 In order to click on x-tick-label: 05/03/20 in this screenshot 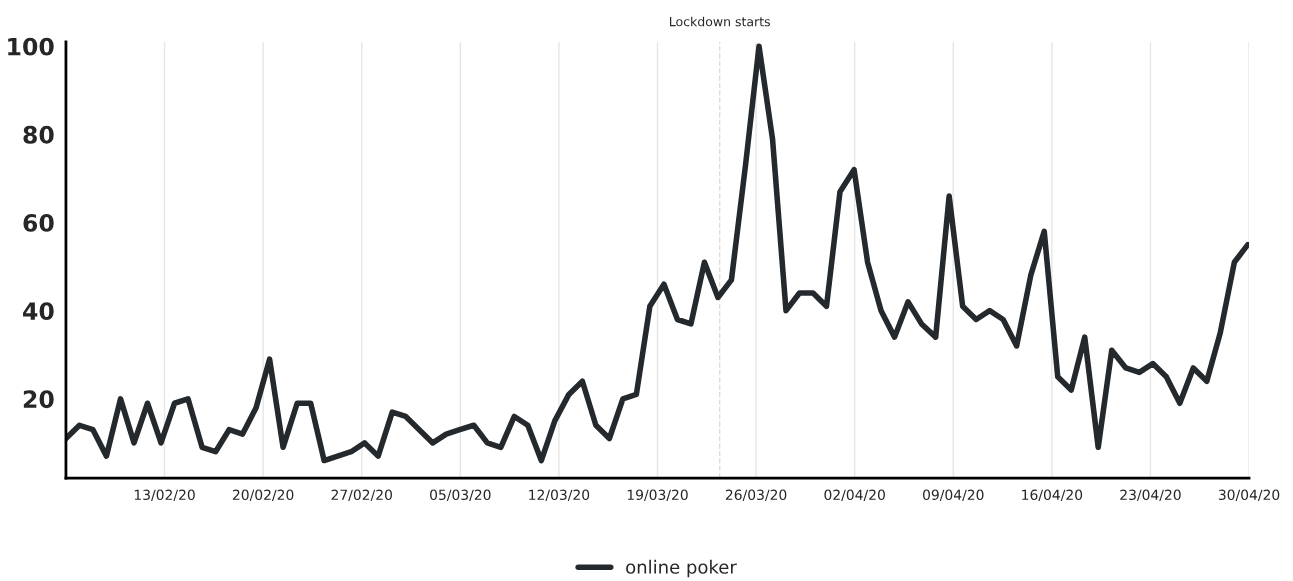, I will do `click(460, 495)`.